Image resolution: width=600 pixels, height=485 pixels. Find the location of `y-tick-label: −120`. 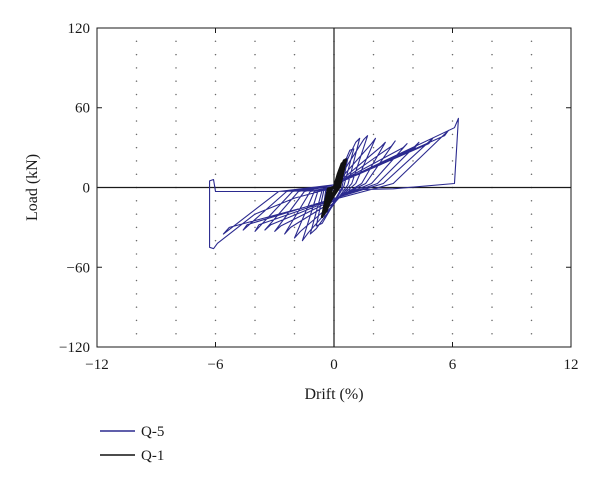

y-tick-label: −120 is located at coordinates (74, 348).